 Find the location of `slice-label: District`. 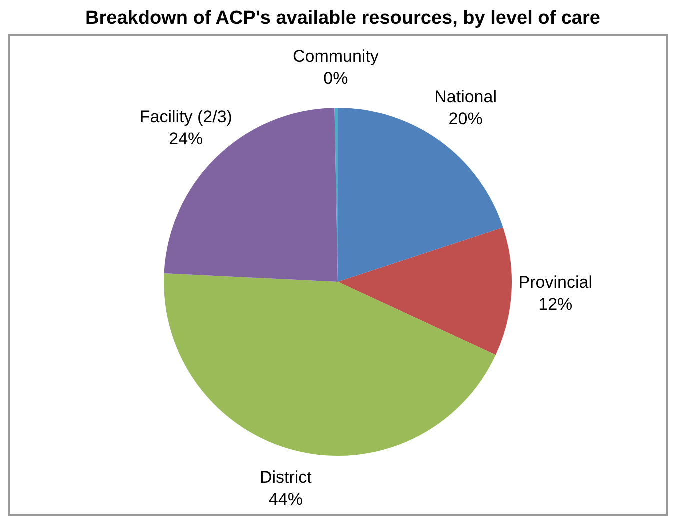

slice-label: District is located at coordinates (286, 478).